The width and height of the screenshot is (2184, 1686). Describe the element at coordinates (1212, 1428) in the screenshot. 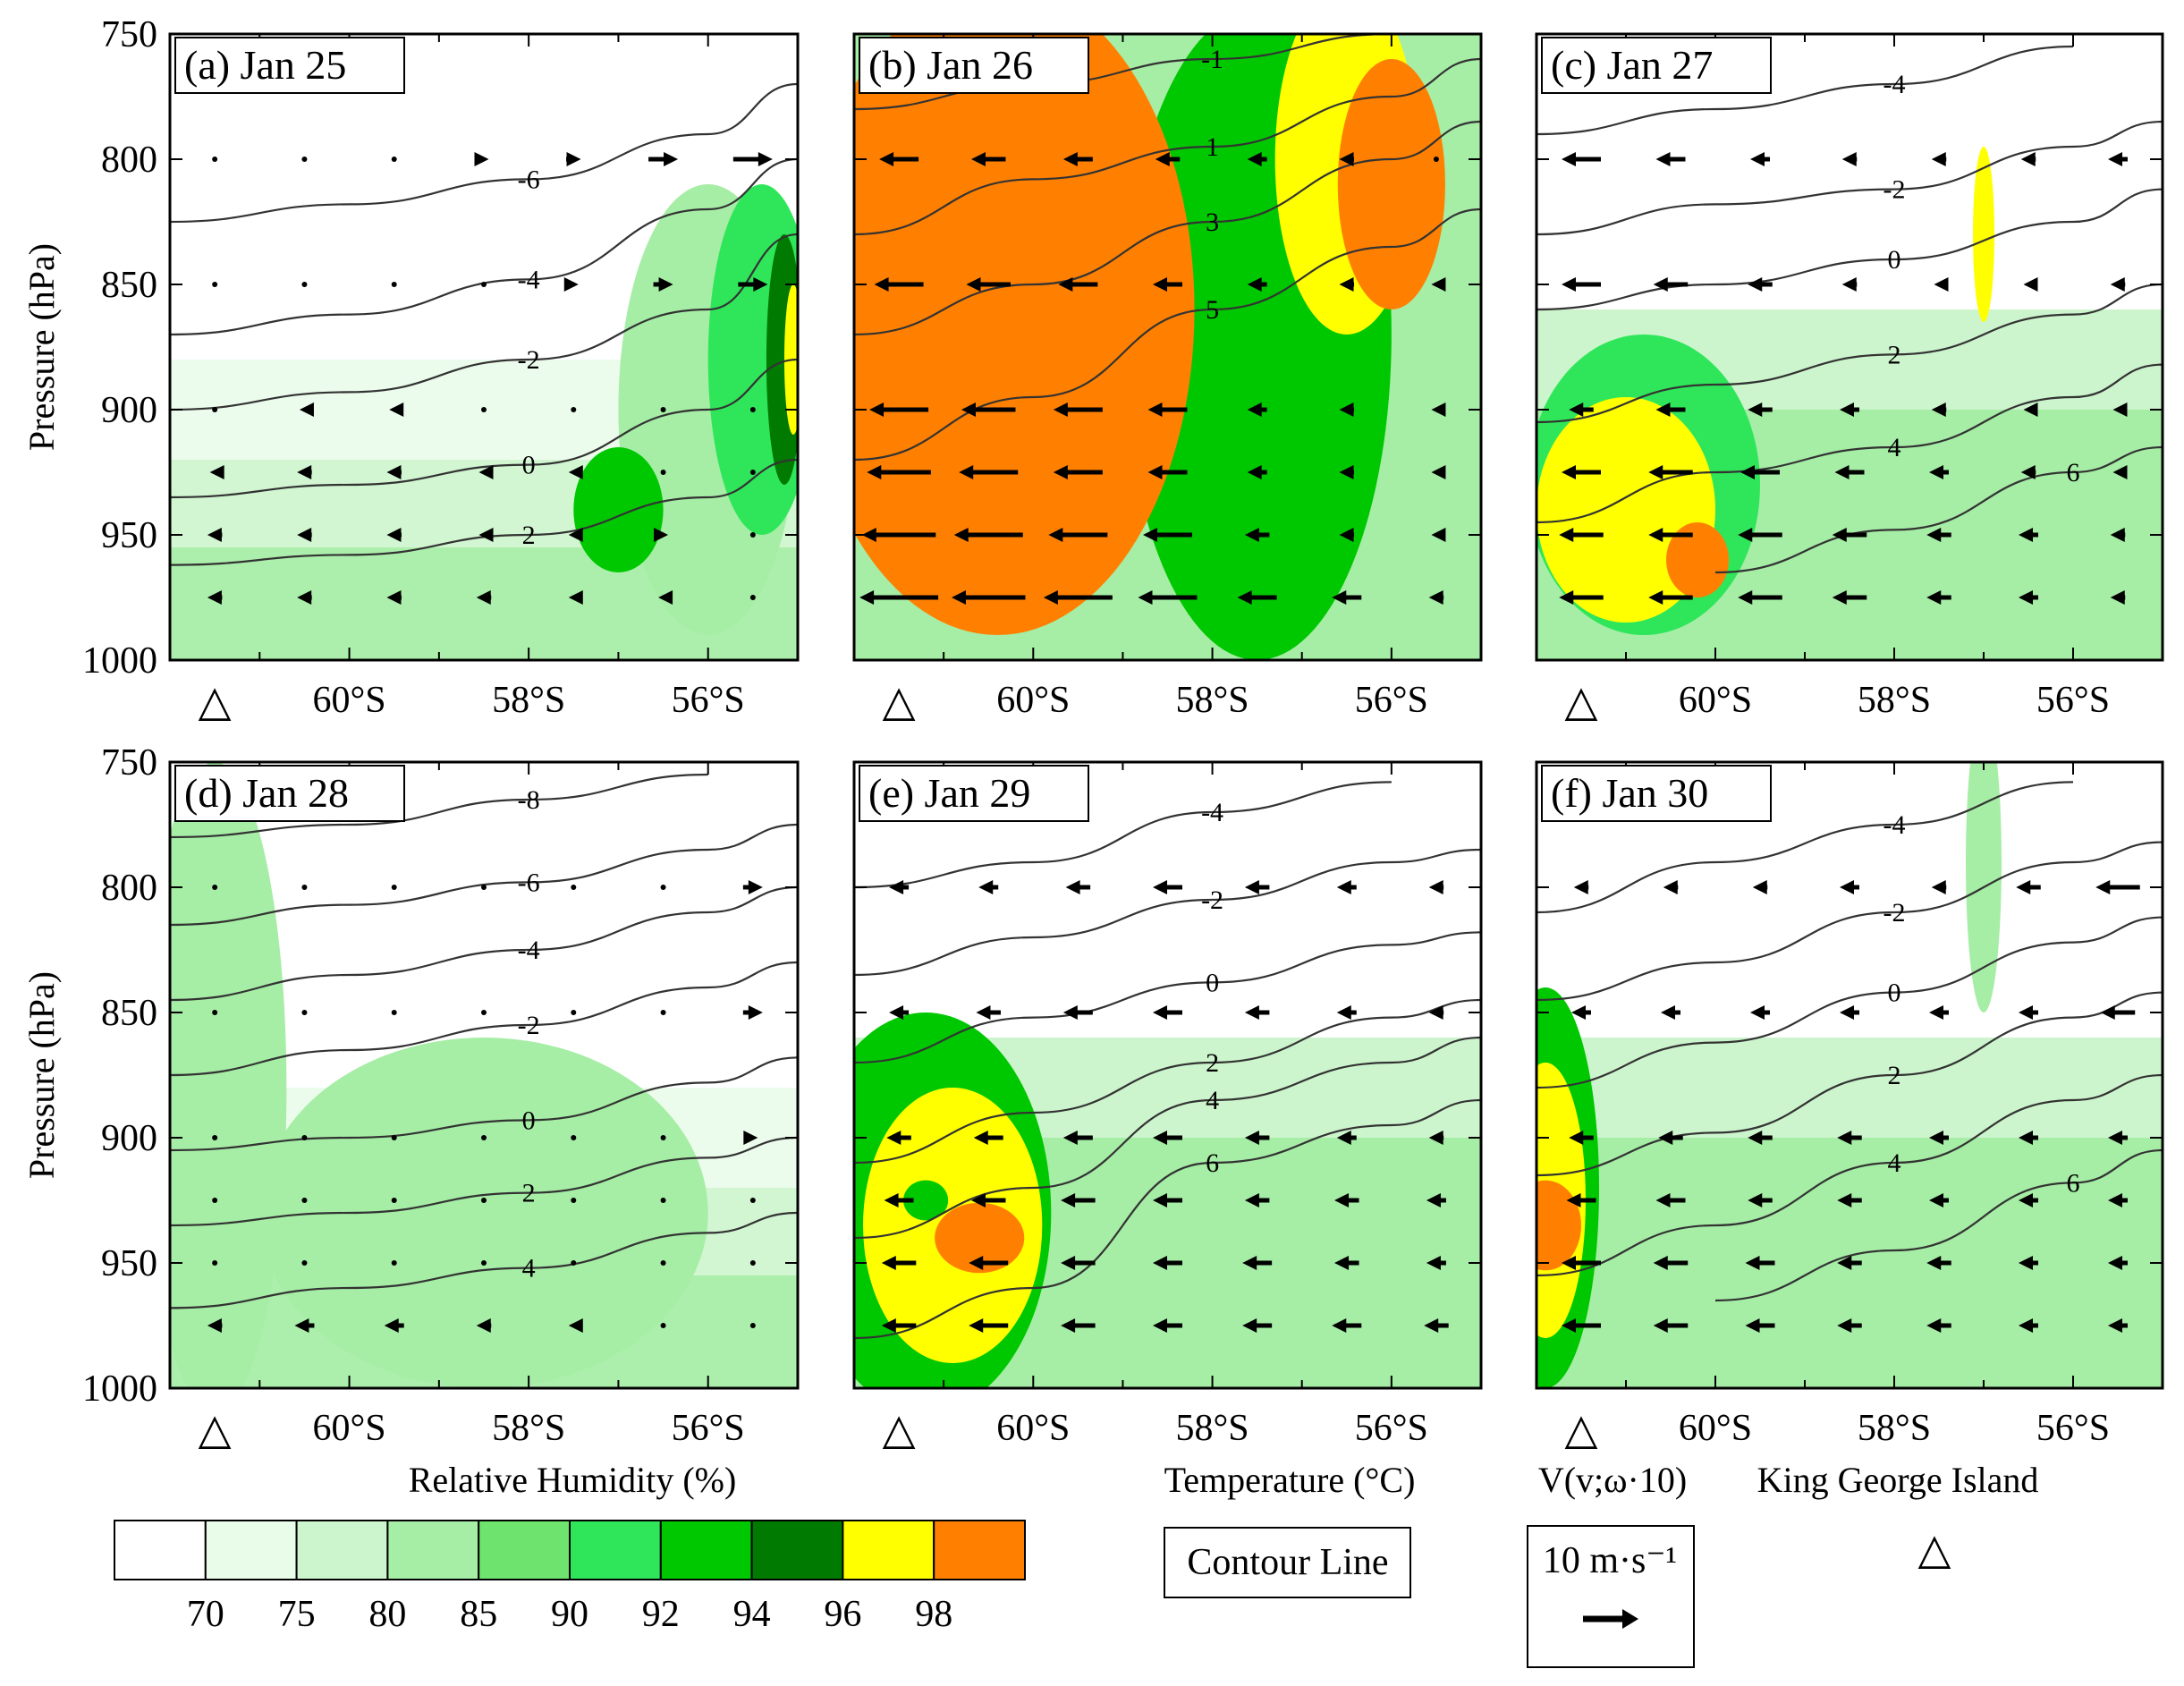

I see `x-tick-label: 58°S` at that location.